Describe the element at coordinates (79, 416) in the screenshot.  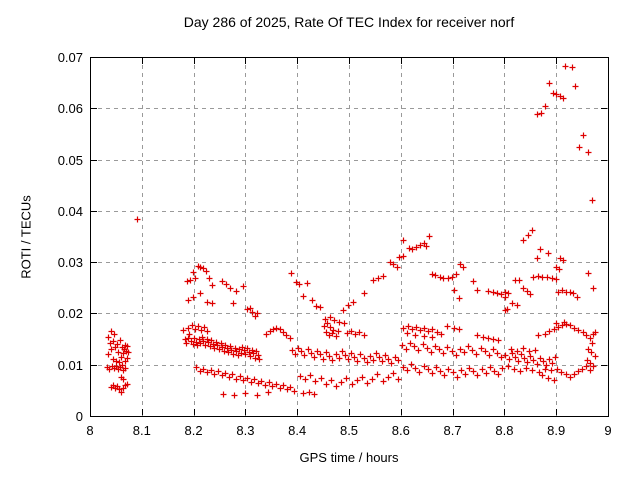
I see `y-tick-label: 0` at that location.